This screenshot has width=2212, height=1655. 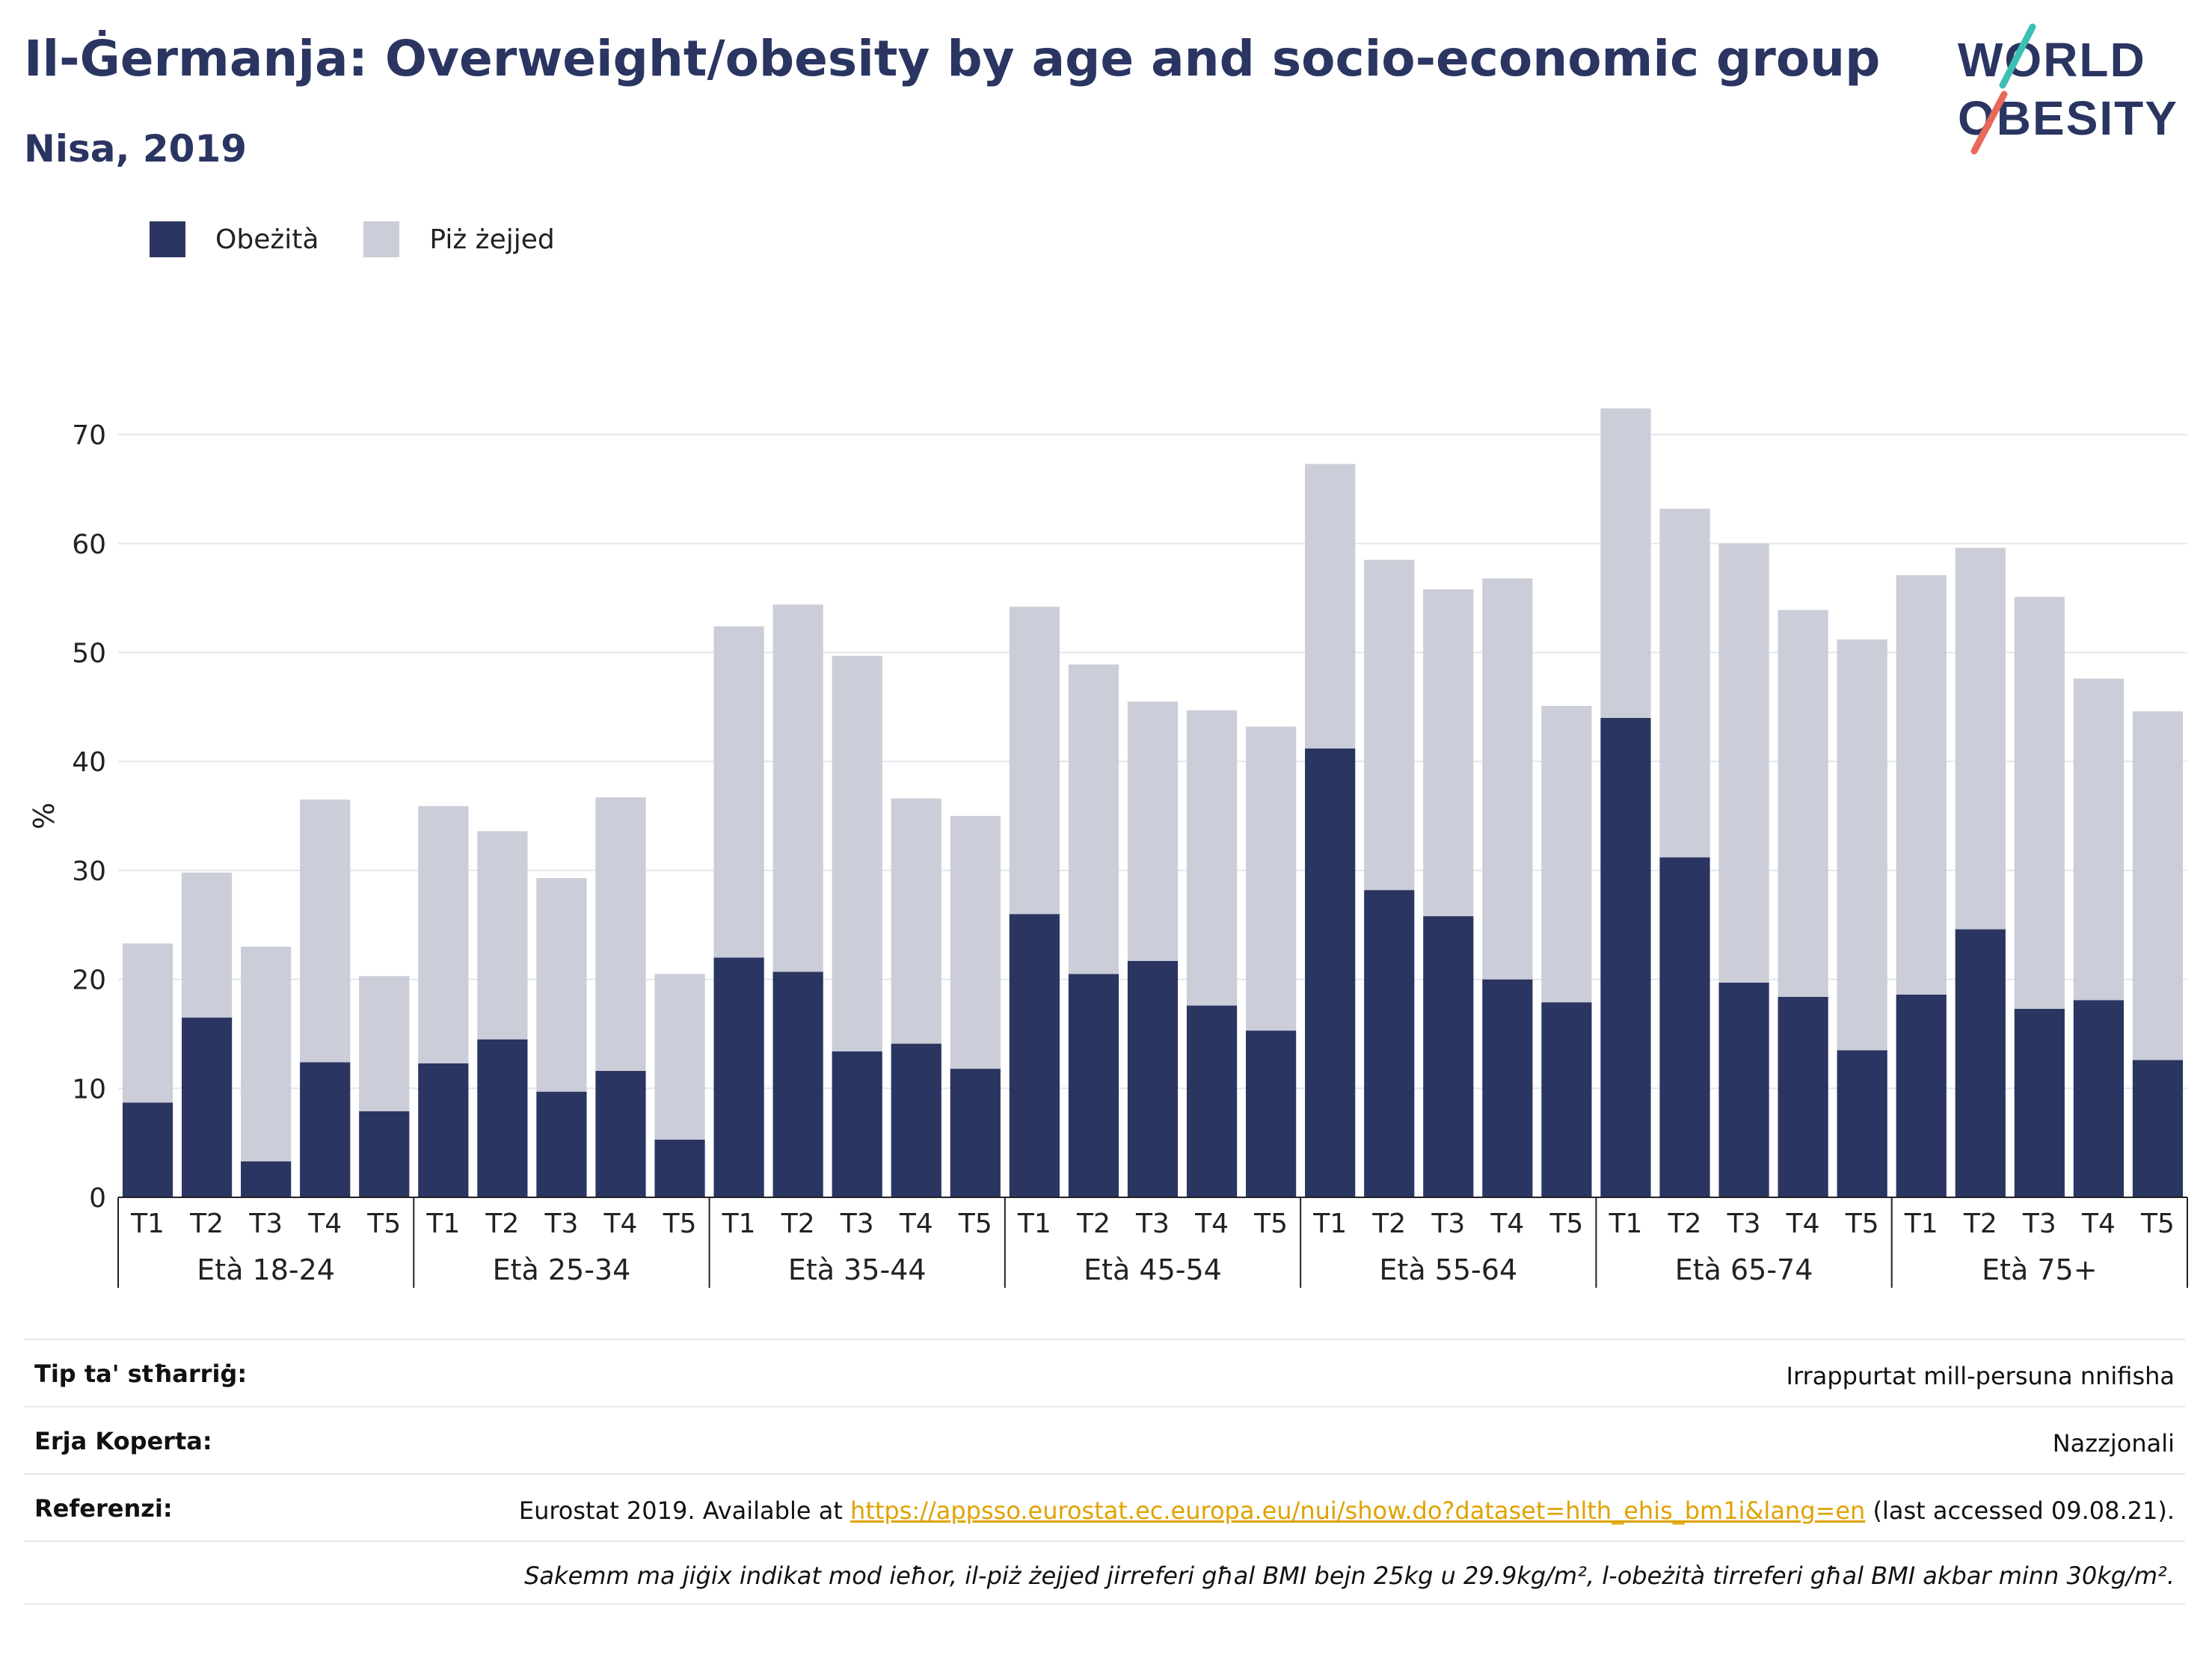 I want to click on legend-swatch-obesity, so click(x=167, y=239).